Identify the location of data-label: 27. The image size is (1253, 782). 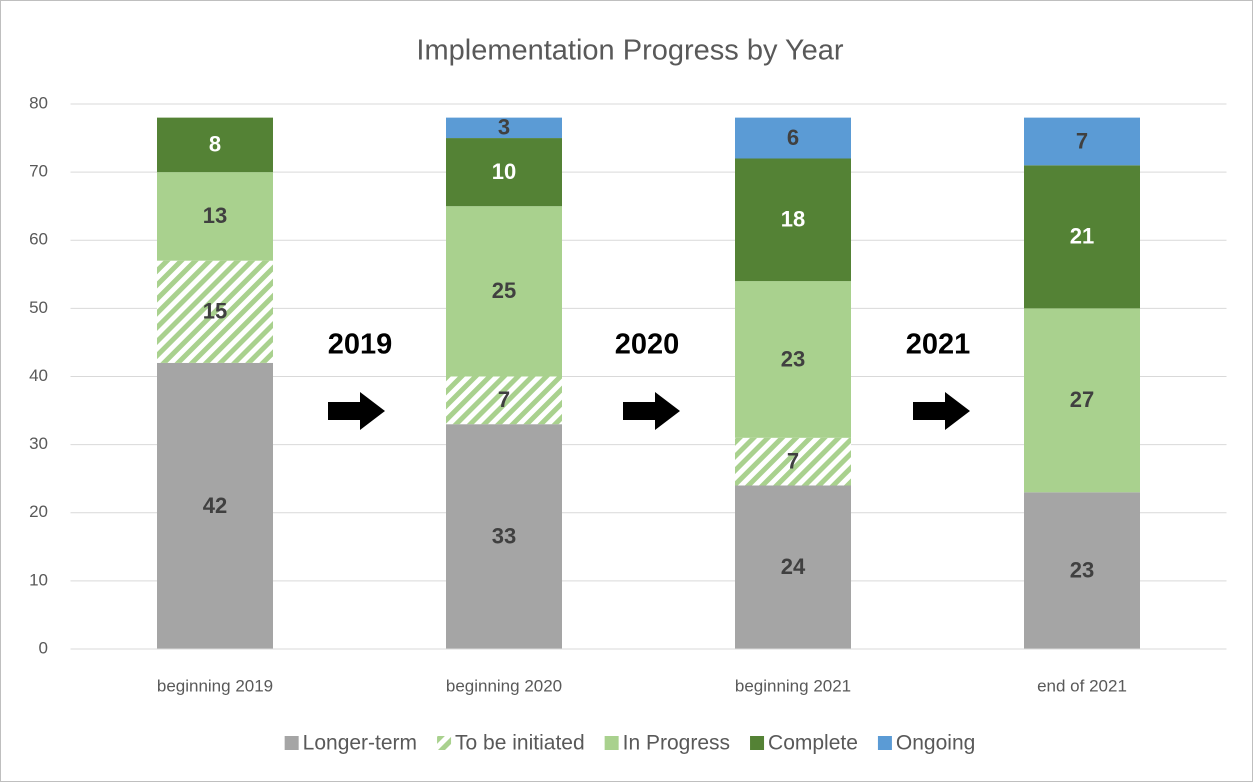
(1082, 399).